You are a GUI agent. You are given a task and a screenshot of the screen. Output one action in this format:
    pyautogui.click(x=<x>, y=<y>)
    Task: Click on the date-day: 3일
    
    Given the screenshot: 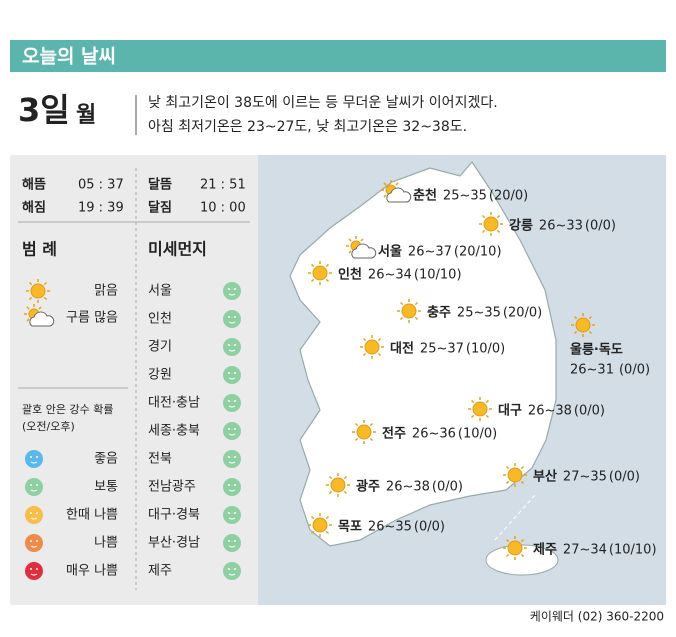 What is the action you would take?
    pyautogui.click(x=44, y=110)
    